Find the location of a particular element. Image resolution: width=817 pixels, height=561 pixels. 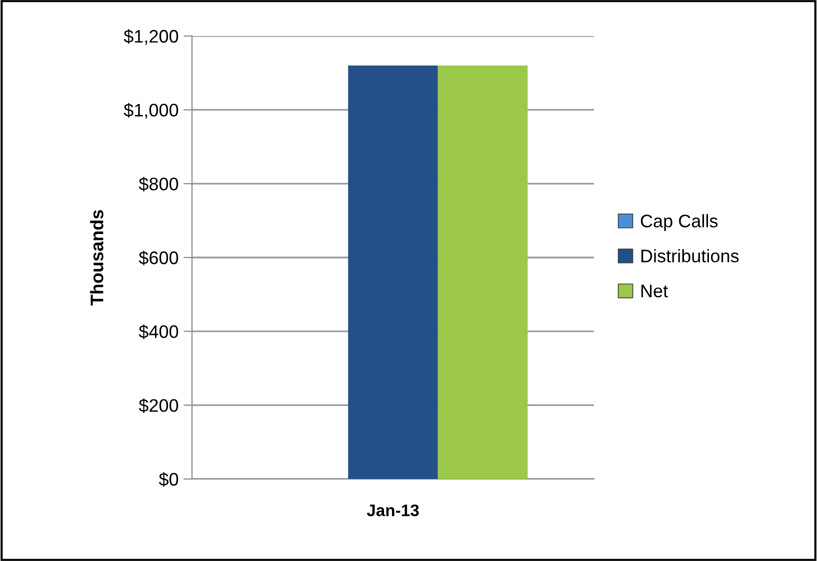

y-tick-label: $400 is located at coordinates (158, 332).